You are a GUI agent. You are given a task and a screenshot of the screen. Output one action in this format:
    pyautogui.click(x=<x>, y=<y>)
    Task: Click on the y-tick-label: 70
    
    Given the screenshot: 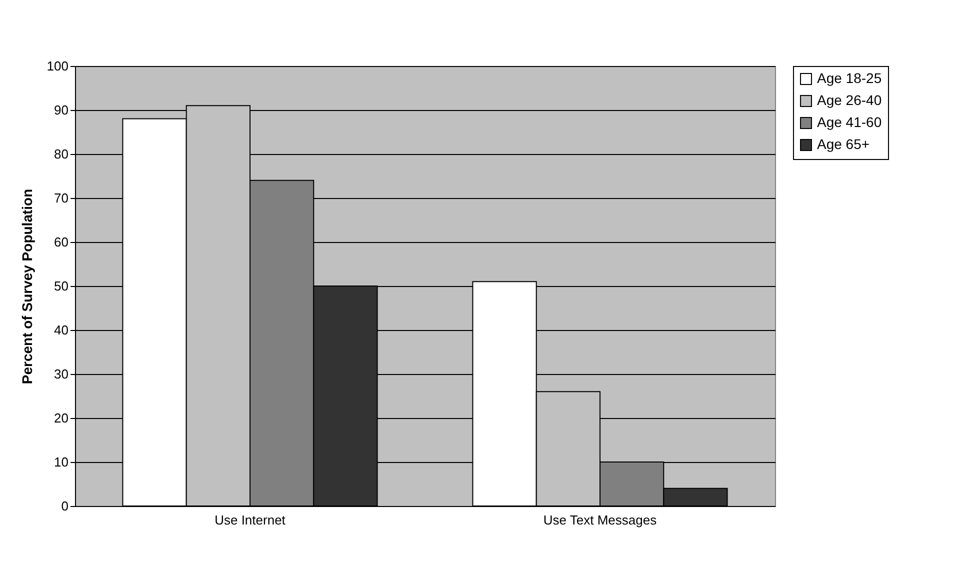 What is the action you would take?
    pyautogui.click(x=61, y=198)
    